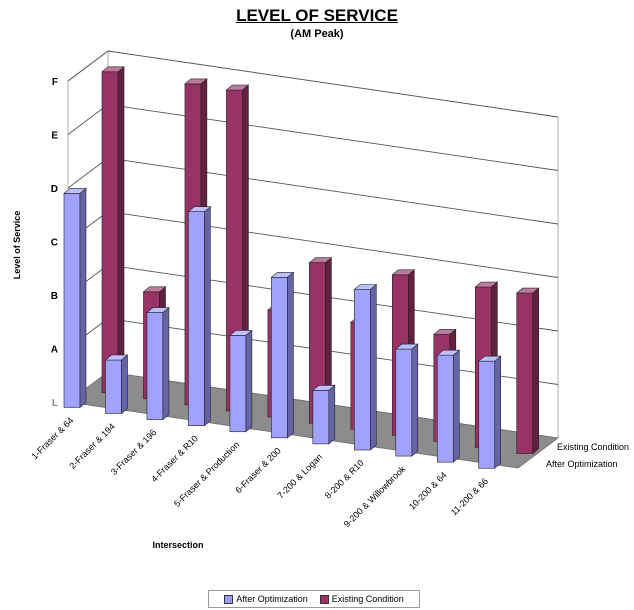  I want to click on x-axis-label: Intersection, so click(177, 545).